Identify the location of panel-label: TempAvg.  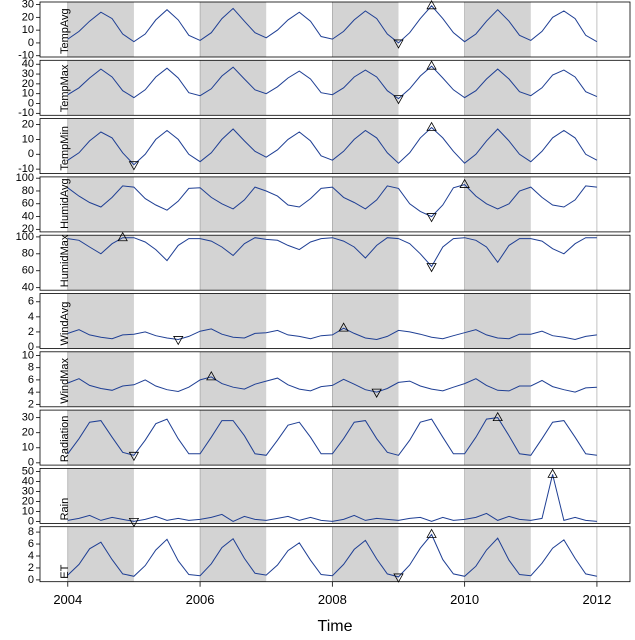
(65, 31).